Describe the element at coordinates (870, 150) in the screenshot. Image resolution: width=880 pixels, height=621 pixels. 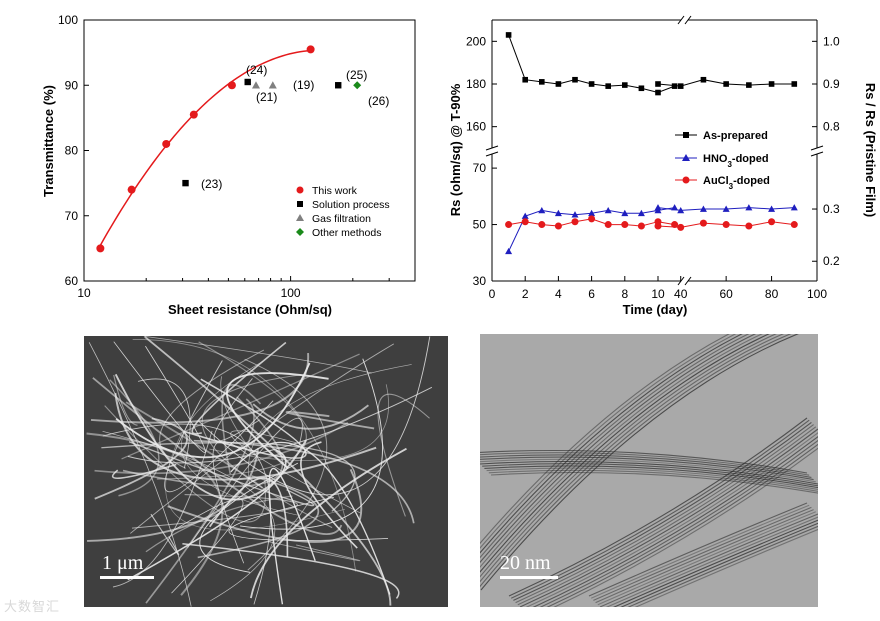
I see `y-axis-label-right: Rs / Rs (Pristine Film)` at that location.